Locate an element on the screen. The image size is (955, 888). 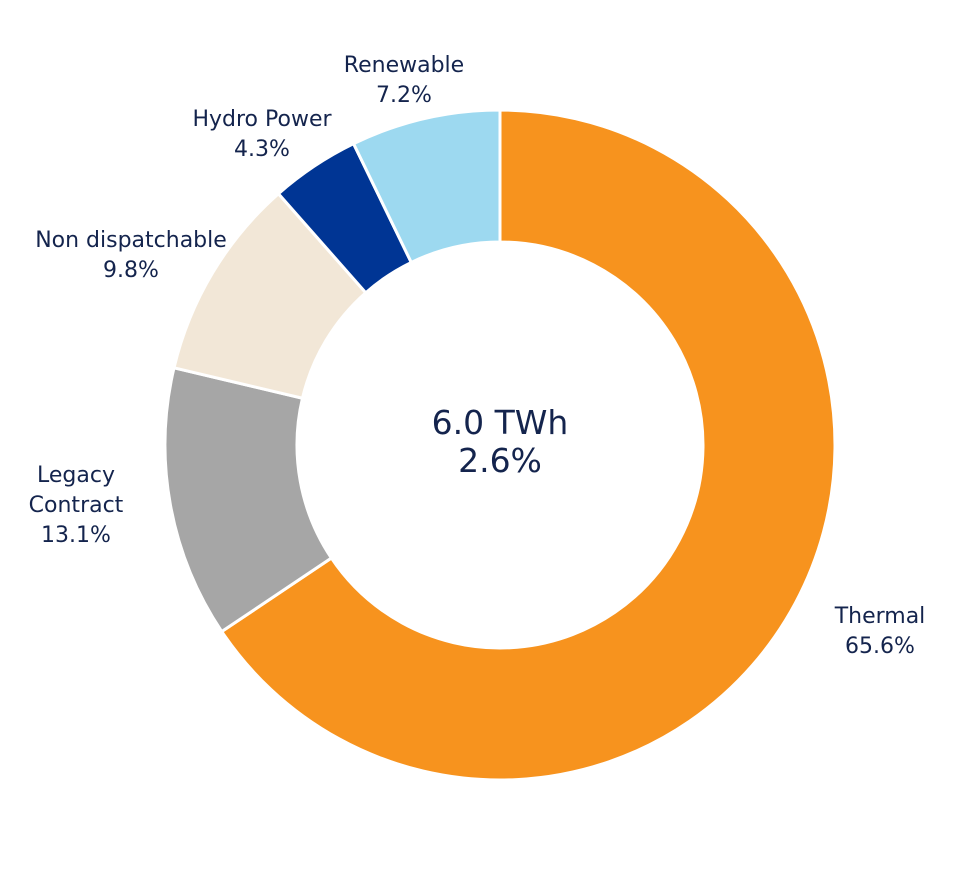
slice-label: Non dispatchable is located at coordinates (131, 240).